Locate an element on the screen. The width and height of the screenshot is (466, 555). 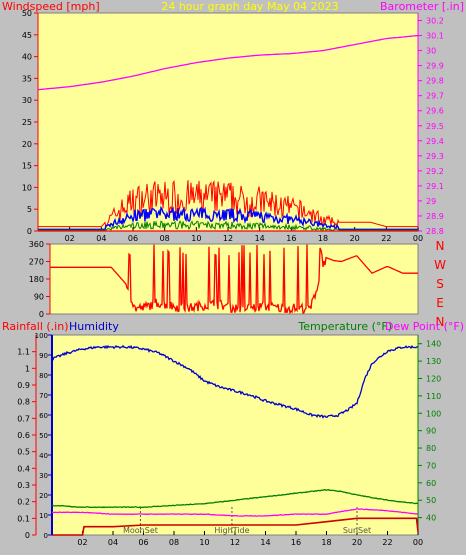
dewpoint-axis-label: Dew Point (°F) is located at coordinates (424, 326).